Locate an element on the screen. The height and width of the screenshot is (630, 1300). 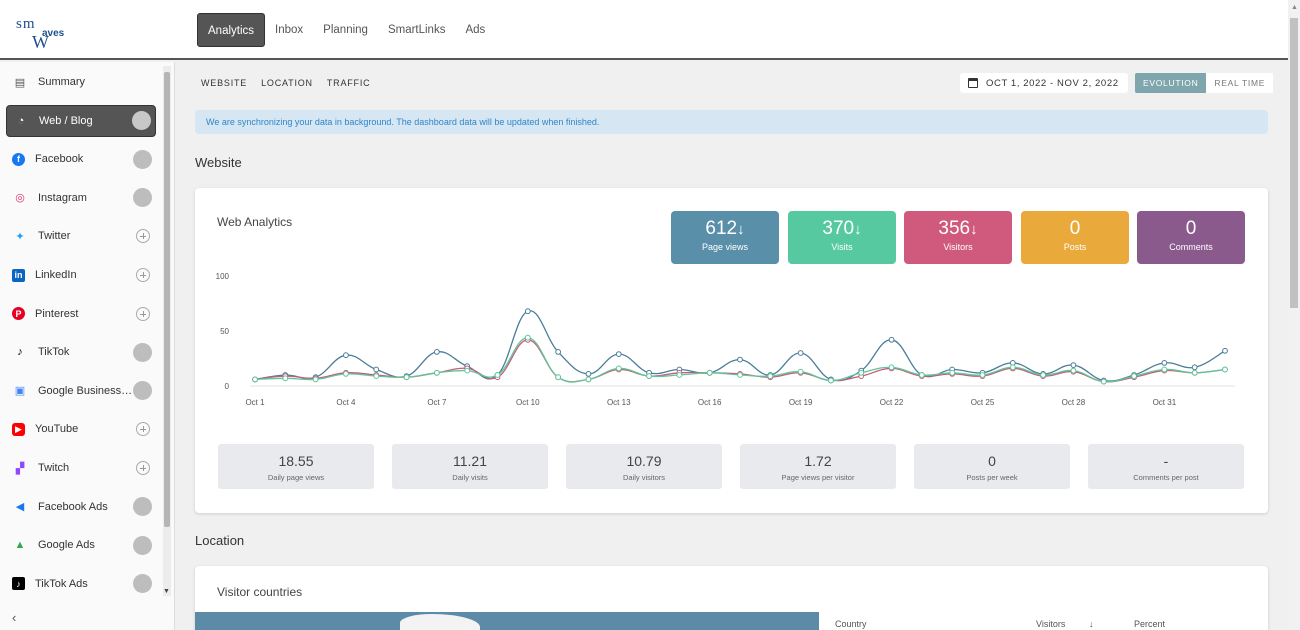
kpi-visitors: 356↓ Visitors is located at coordinates (958, 237).